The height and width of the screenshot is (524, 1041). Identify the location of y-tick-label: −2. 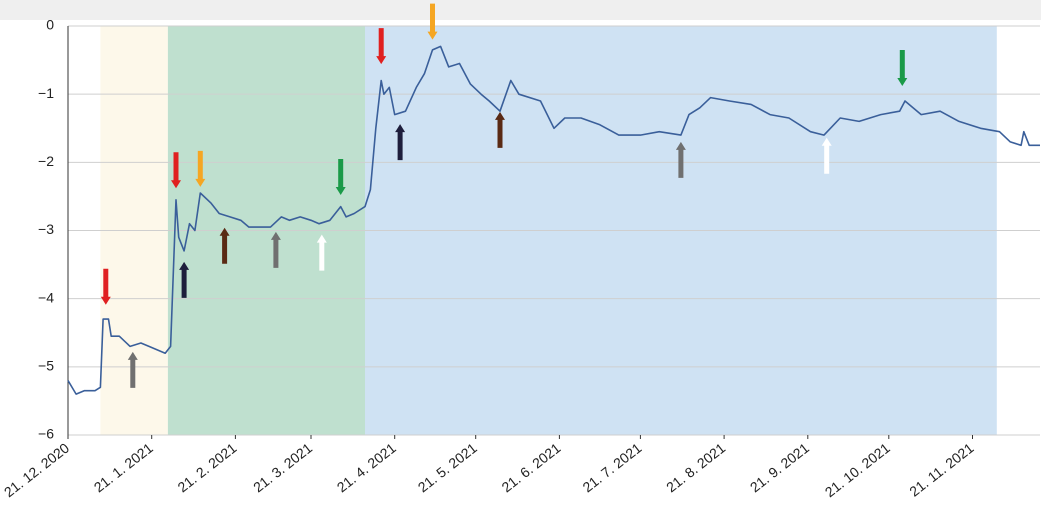
(46, 161).